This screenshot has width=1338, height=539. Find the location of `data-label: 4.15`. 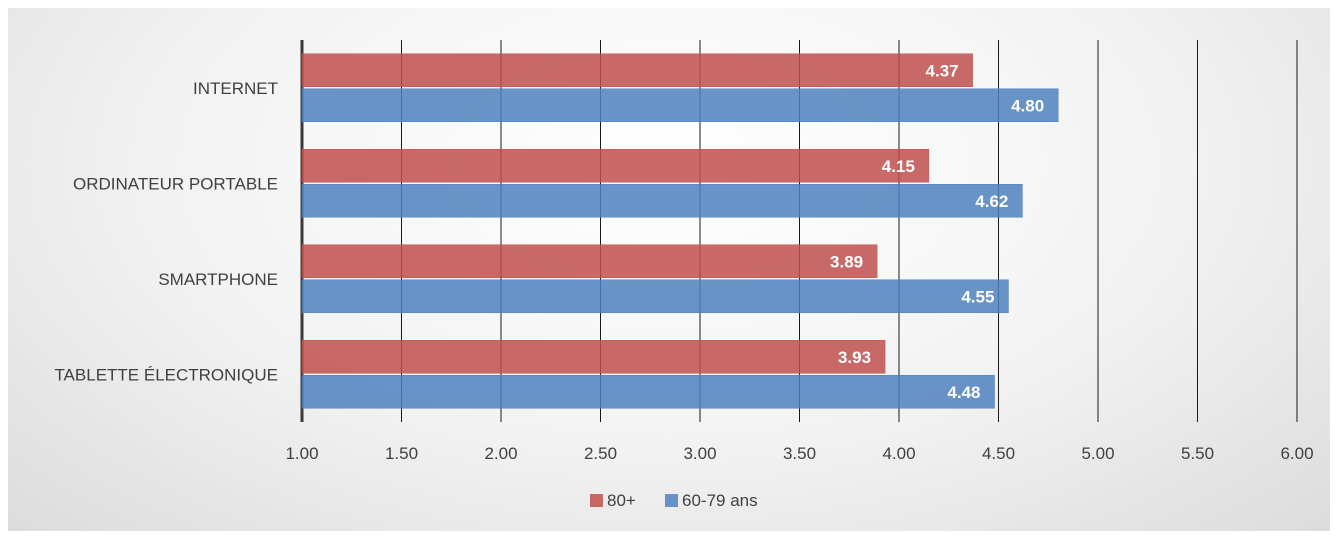

data-label: 4.15 is located at coordinates (898, 166).